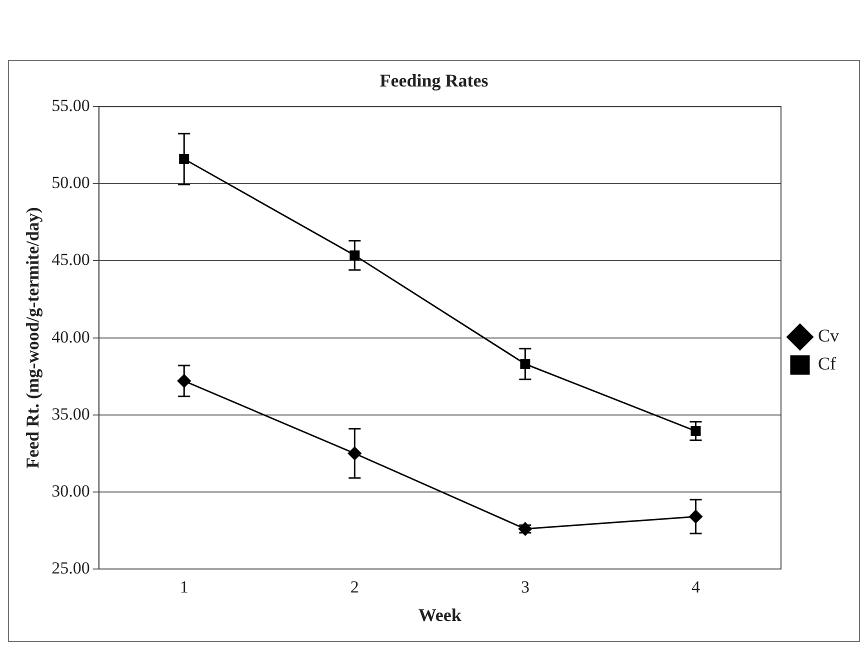 This screenshot has width=866, height=646. Describe the element at coordinates (434, 80) in the screenshot. I see `chart-title: Feeding Rates` at that location.